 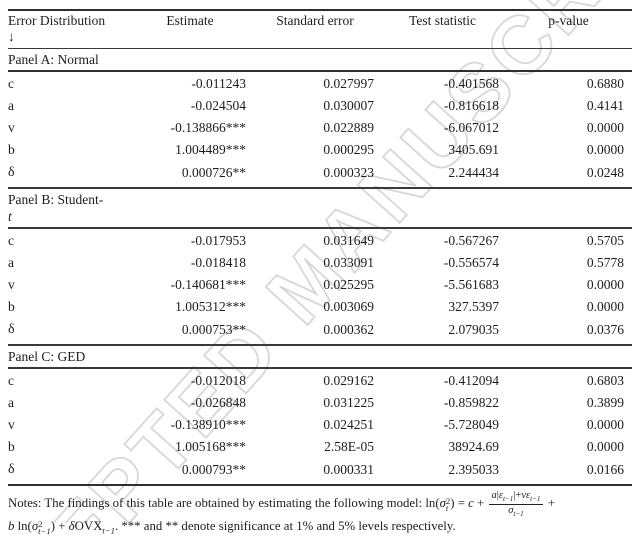 What do you see at coordinates (10, 216) in the screenshot?
I see `panel-b-label-line2: t` at bounding box center [10, 216].